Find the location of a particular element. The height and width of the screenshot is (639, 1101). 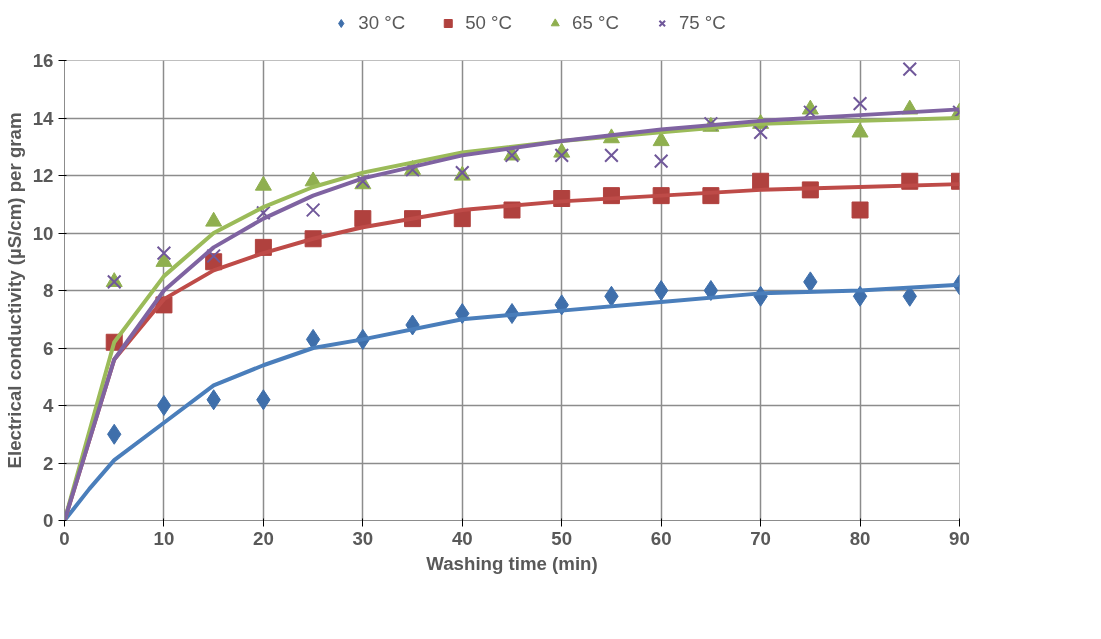

y-tick-label: 2 is located at coordinates (48, 463).